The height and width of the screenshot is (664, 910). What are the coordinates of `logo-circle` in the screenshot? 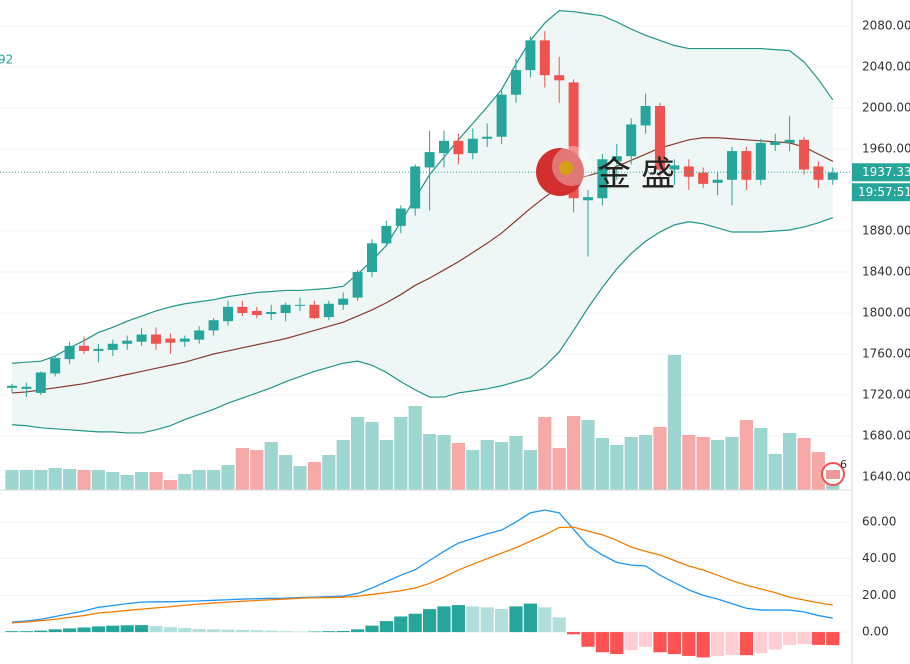 It's located at (560, 172).